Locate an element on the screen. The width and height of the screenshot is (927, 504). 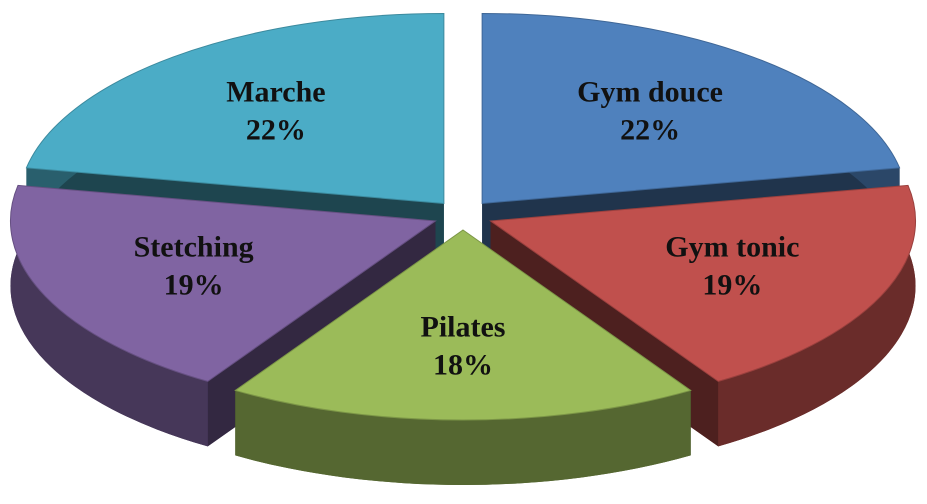
slice-label: Gym tonic is located at coordinates (732, 247).